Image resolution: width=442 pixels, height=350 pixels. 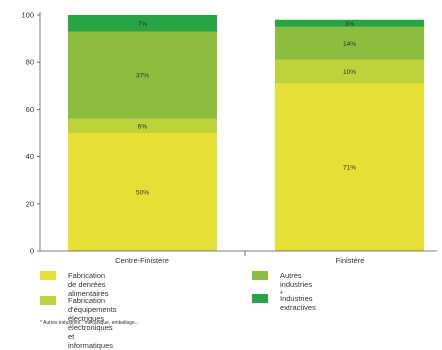 What do you see at coordinates (32, 251) in the screenshot?
I see `y-tick-label: 0` at bounding box center [32, 251].